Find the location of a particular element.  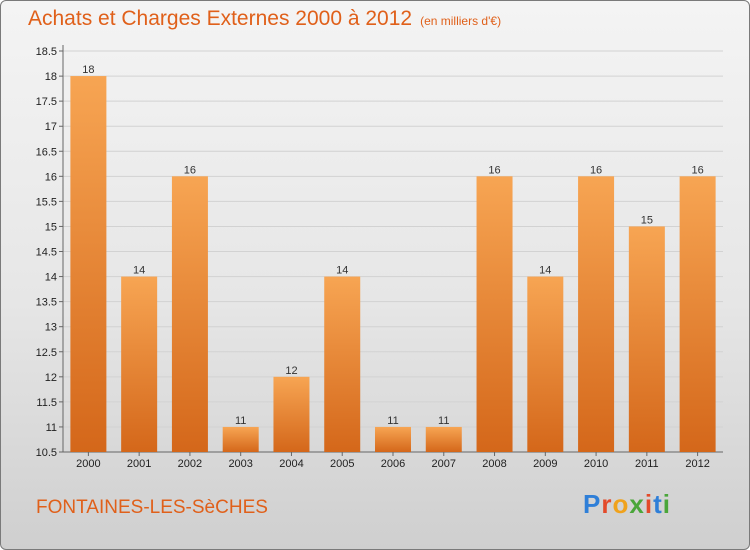

x-tick-label-2007: 2007 is located at coordinates (444, 464).